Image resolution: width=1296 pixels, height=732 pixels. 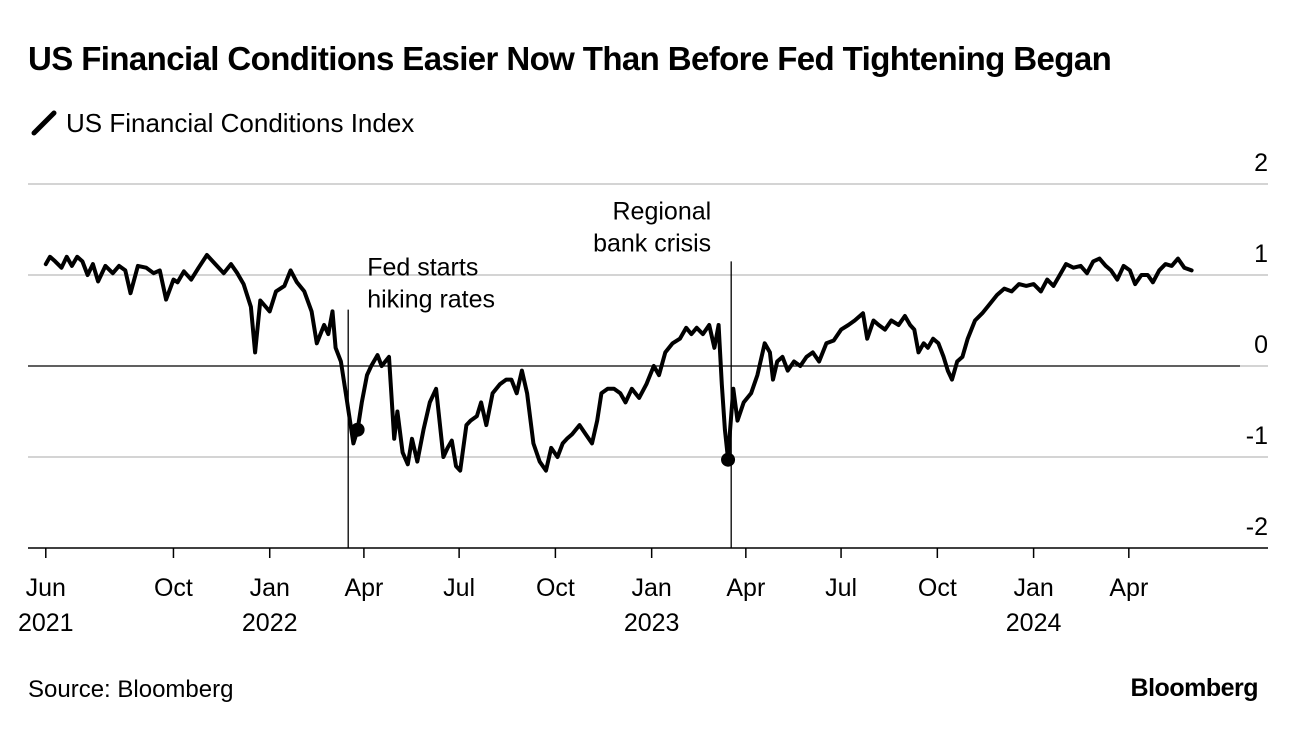 What do you see at coordinates (270, 623) in the screenshot?
I see `x-tick-year-label: 2022` at bounding box center [270, 623].